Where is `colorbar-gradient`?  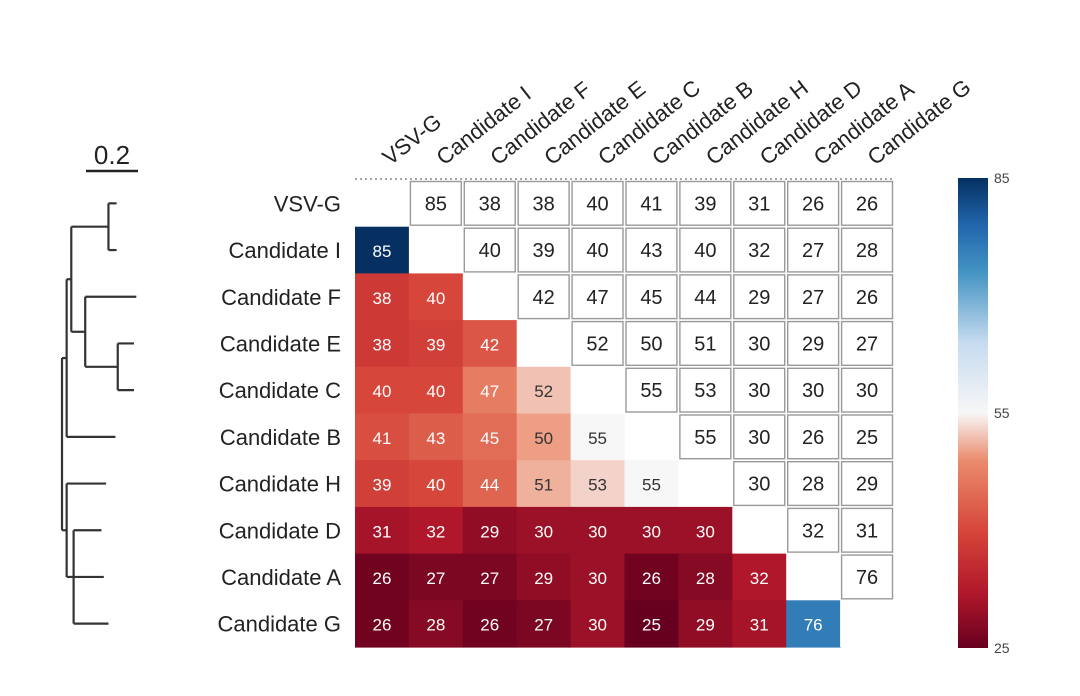 colorbar-gradient is located at coordinates (973, 413).